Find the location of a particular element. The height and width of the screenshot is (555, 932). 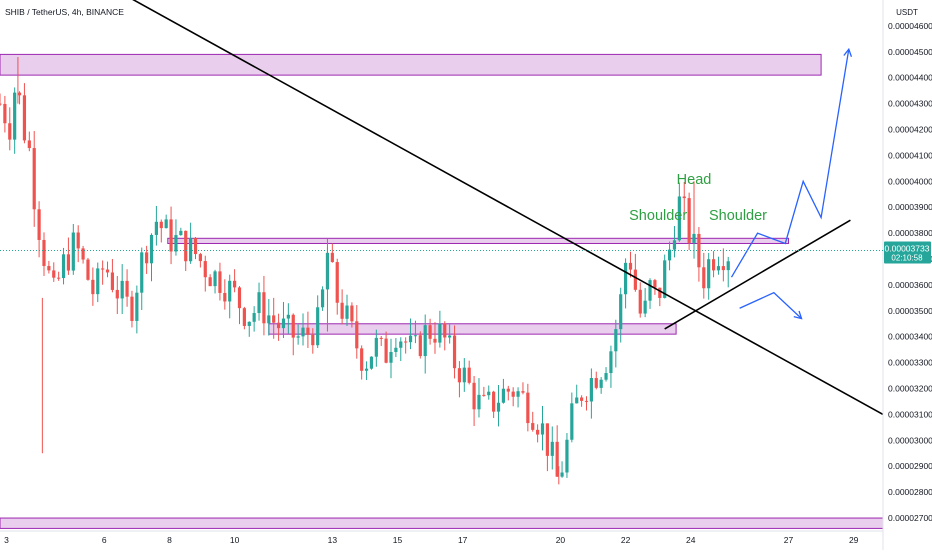

pattern-label-1: Shoulder is located at coordinates (658, 216).